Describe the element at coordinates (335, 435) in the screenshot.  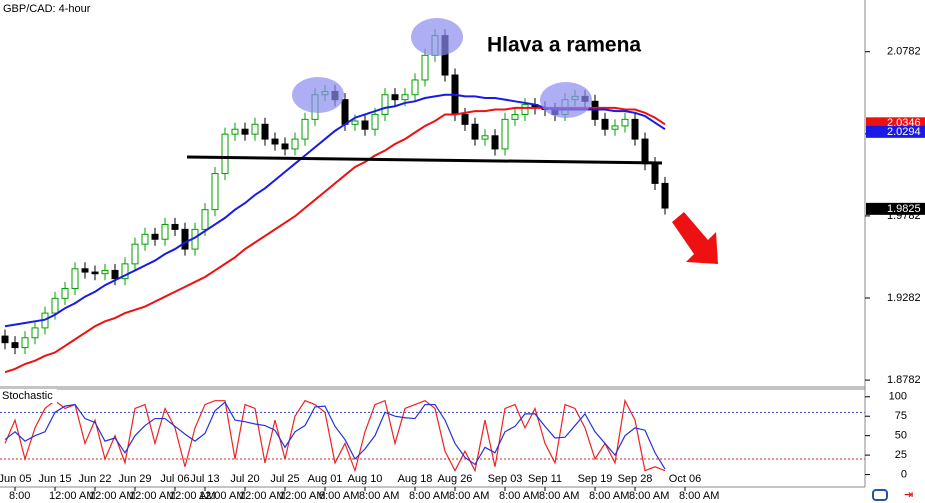
I see `series-line` at that location.